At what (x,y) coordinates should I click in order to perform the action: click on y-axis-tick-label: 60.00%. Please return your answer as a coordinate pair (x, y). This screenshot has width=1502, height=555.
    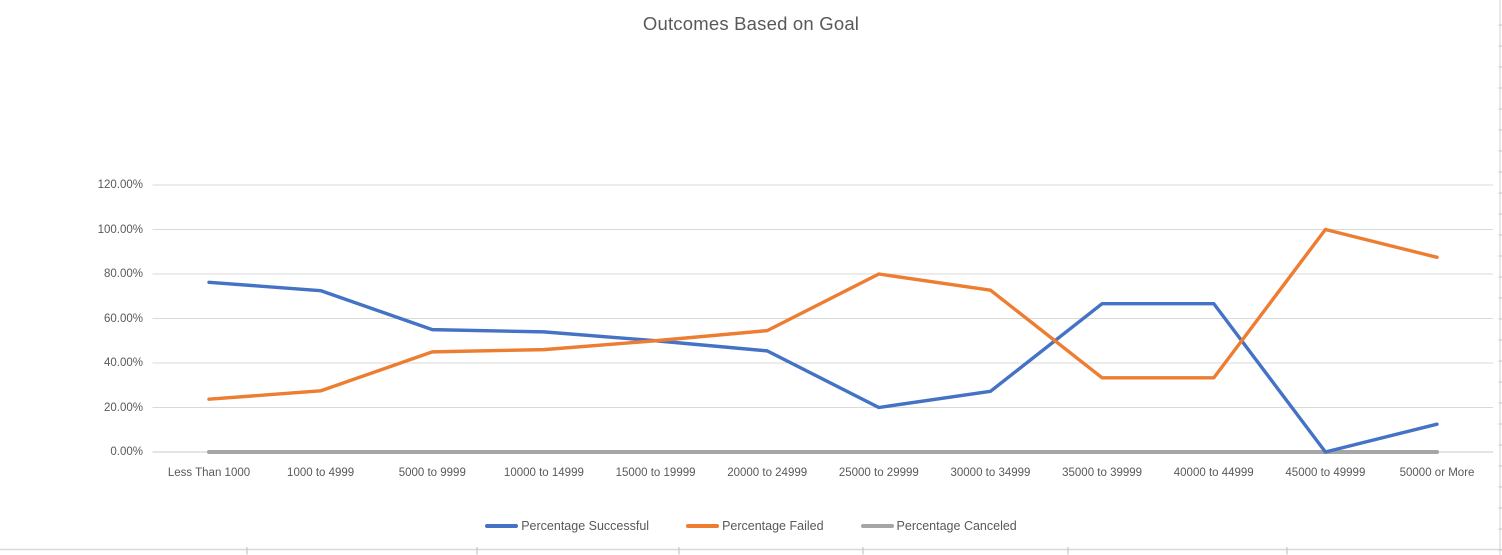
    Looking at the image, I should click on (123, 318).